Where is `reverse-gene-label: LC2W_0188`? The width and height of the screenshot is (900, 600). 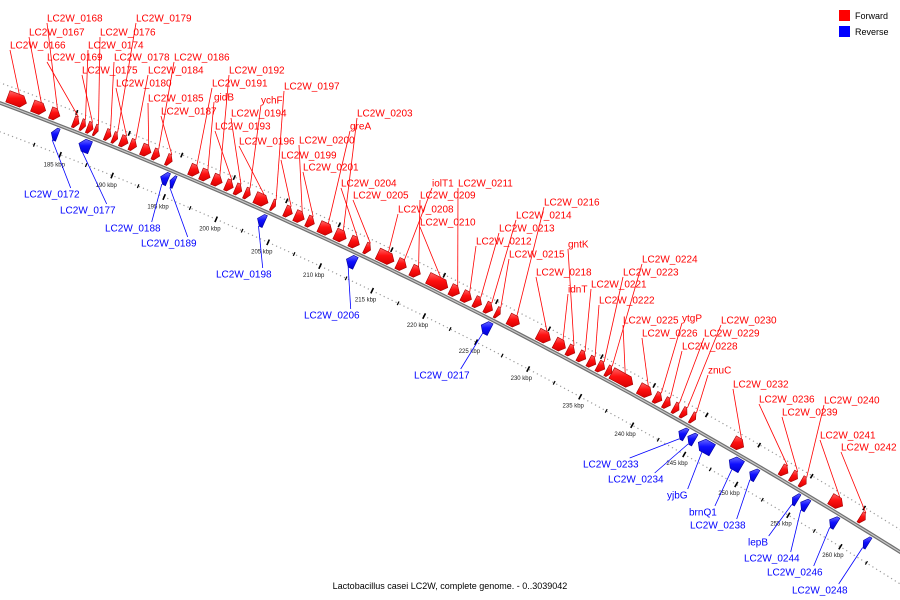 reverse-gene-label: LC2W_0188 is located at coordinates (133, 229).